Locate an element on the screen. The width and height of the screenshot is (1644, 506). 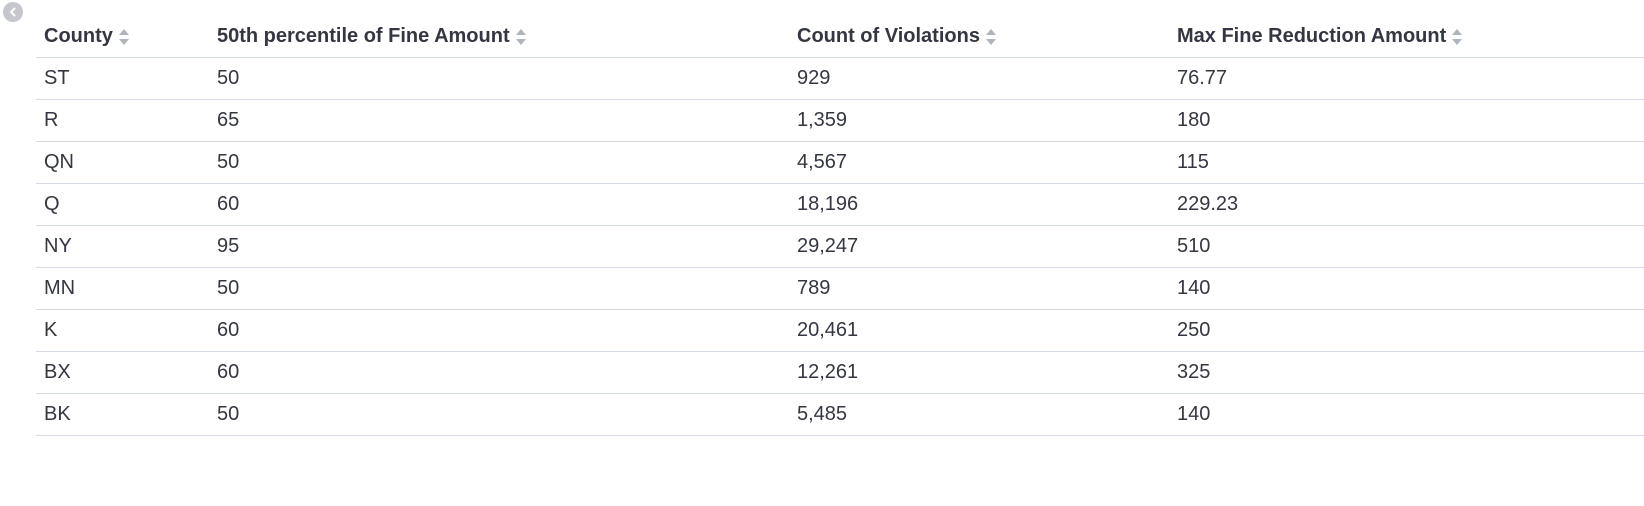
cell-count-of-violations: 1,359 is located at coordinates (979, 120).